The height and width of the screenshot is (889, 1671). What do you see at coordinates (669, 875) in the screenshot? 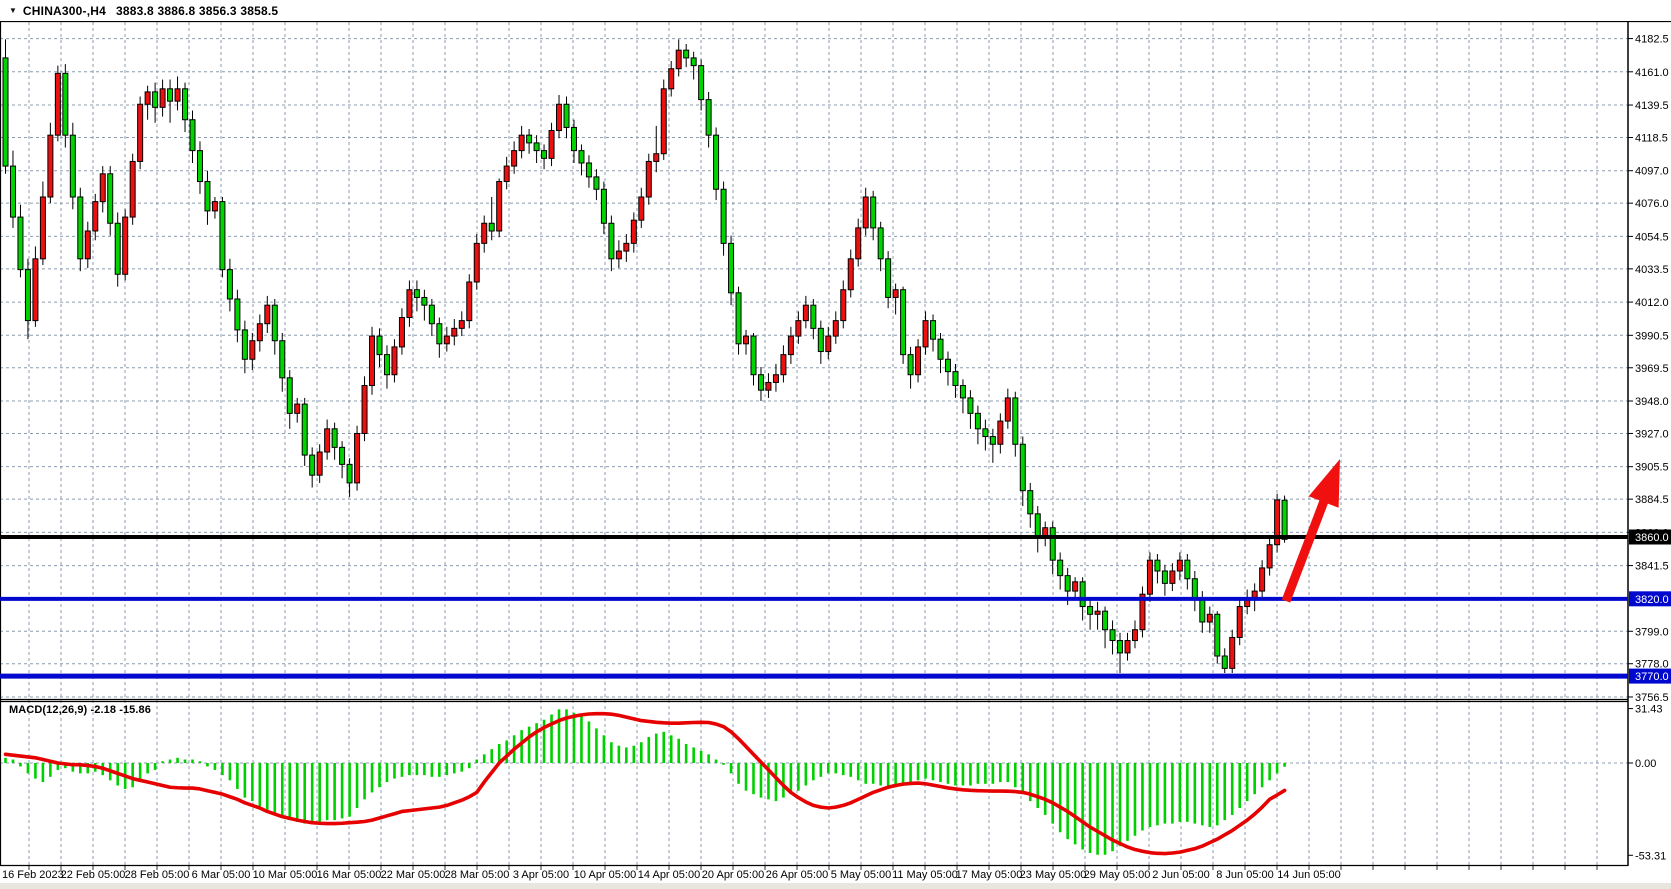
I see `svg-text: 14 Apr 05:00` at bounding box center [669, 875].